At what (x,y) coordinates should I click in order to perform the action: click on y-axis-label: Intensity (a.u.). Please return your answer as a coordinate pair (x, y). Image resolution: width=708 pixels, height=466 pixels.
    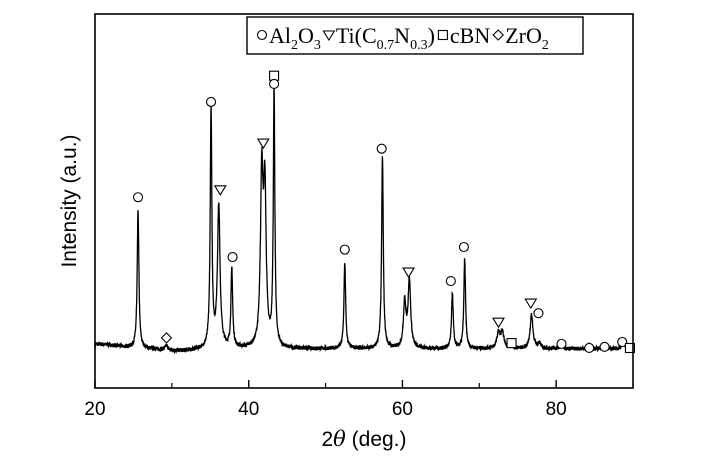
    Looking at the image, I should click on (69, 200).